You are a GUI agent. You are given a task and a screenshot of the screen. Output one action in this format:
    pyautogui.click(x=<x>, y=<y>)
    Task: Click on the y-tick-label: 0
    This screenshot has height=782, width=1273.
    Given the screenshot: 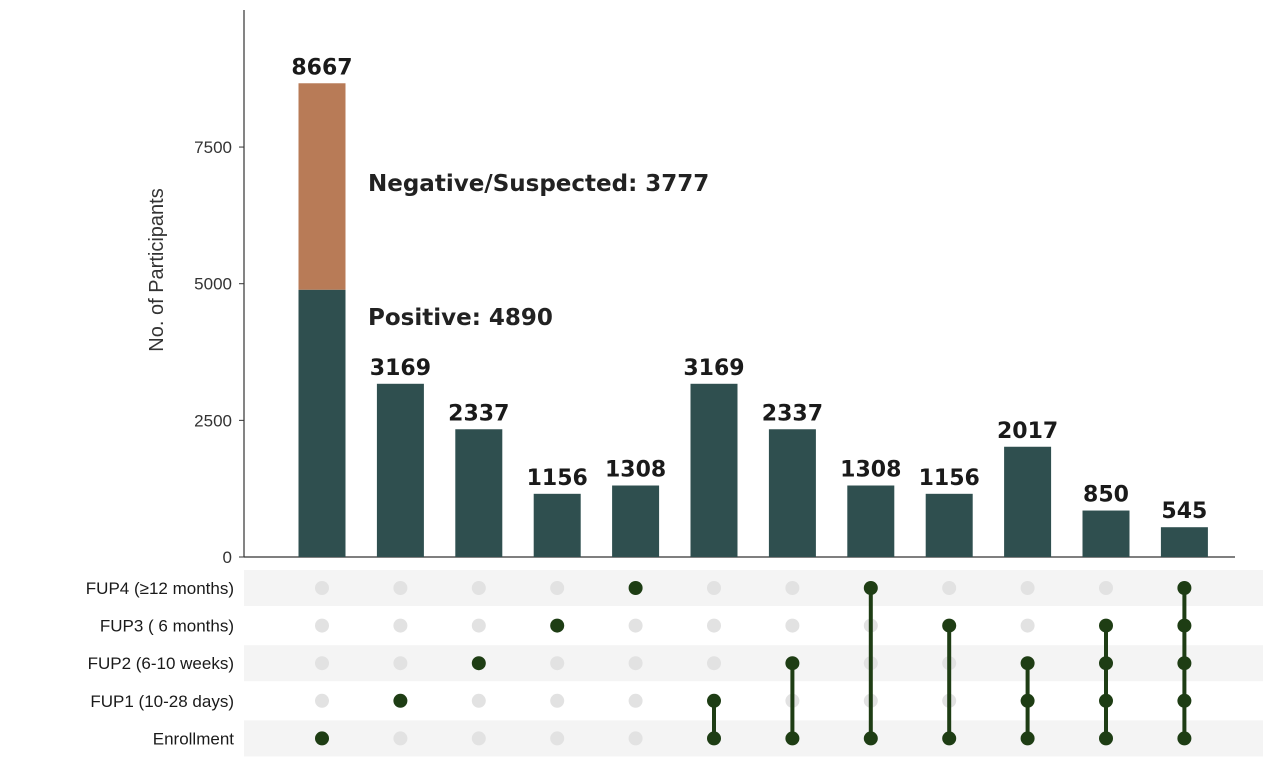 What is the action you would take?
    pyautogui.click(x=227, y=557)
    